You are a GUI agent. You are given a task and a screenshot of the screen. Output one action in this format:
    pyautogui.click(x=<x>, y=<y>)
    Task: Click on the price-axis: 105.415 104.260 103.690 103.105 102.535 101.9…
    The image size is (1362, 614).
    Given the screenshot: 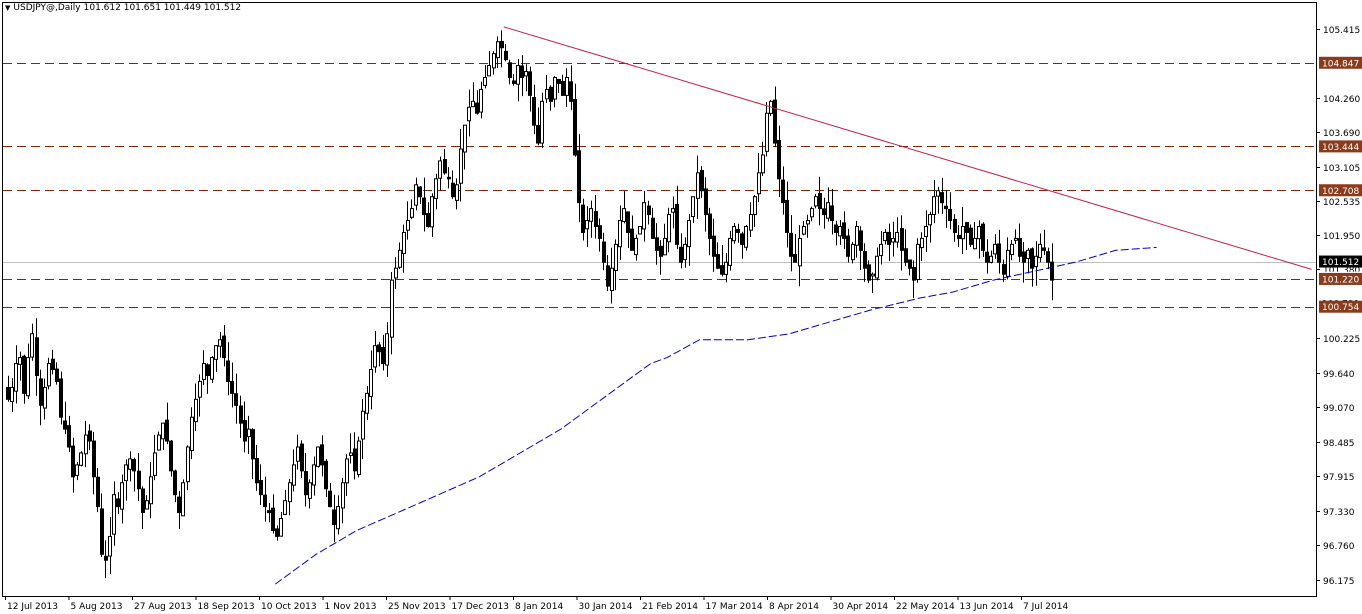 What is the action you would take?
    pyautogui.click(x=1338, y=306)
    